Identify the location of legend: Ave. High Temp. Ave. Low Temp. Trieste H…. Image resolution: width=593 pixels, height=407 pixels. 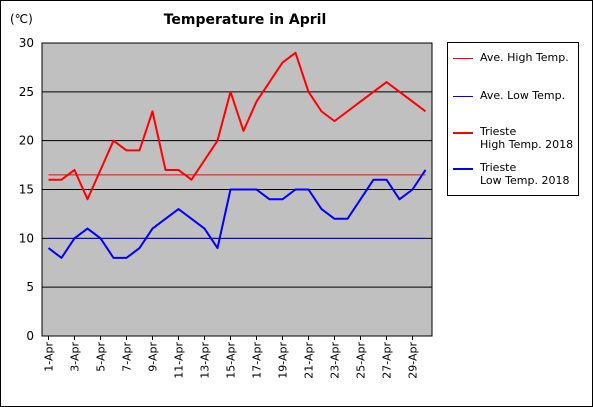
(513, 119).